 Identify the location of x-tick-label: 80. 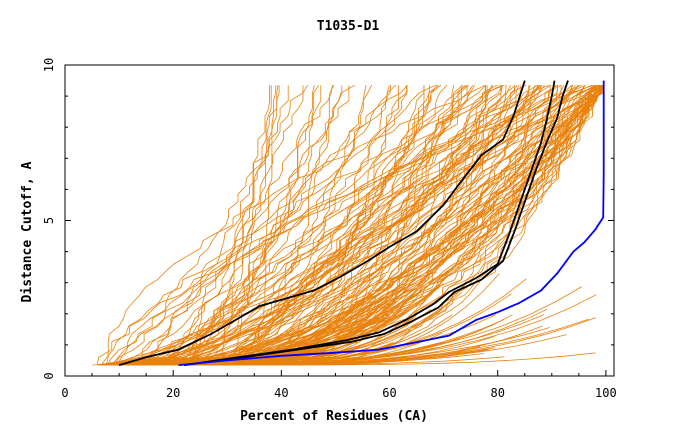
(497, 393).